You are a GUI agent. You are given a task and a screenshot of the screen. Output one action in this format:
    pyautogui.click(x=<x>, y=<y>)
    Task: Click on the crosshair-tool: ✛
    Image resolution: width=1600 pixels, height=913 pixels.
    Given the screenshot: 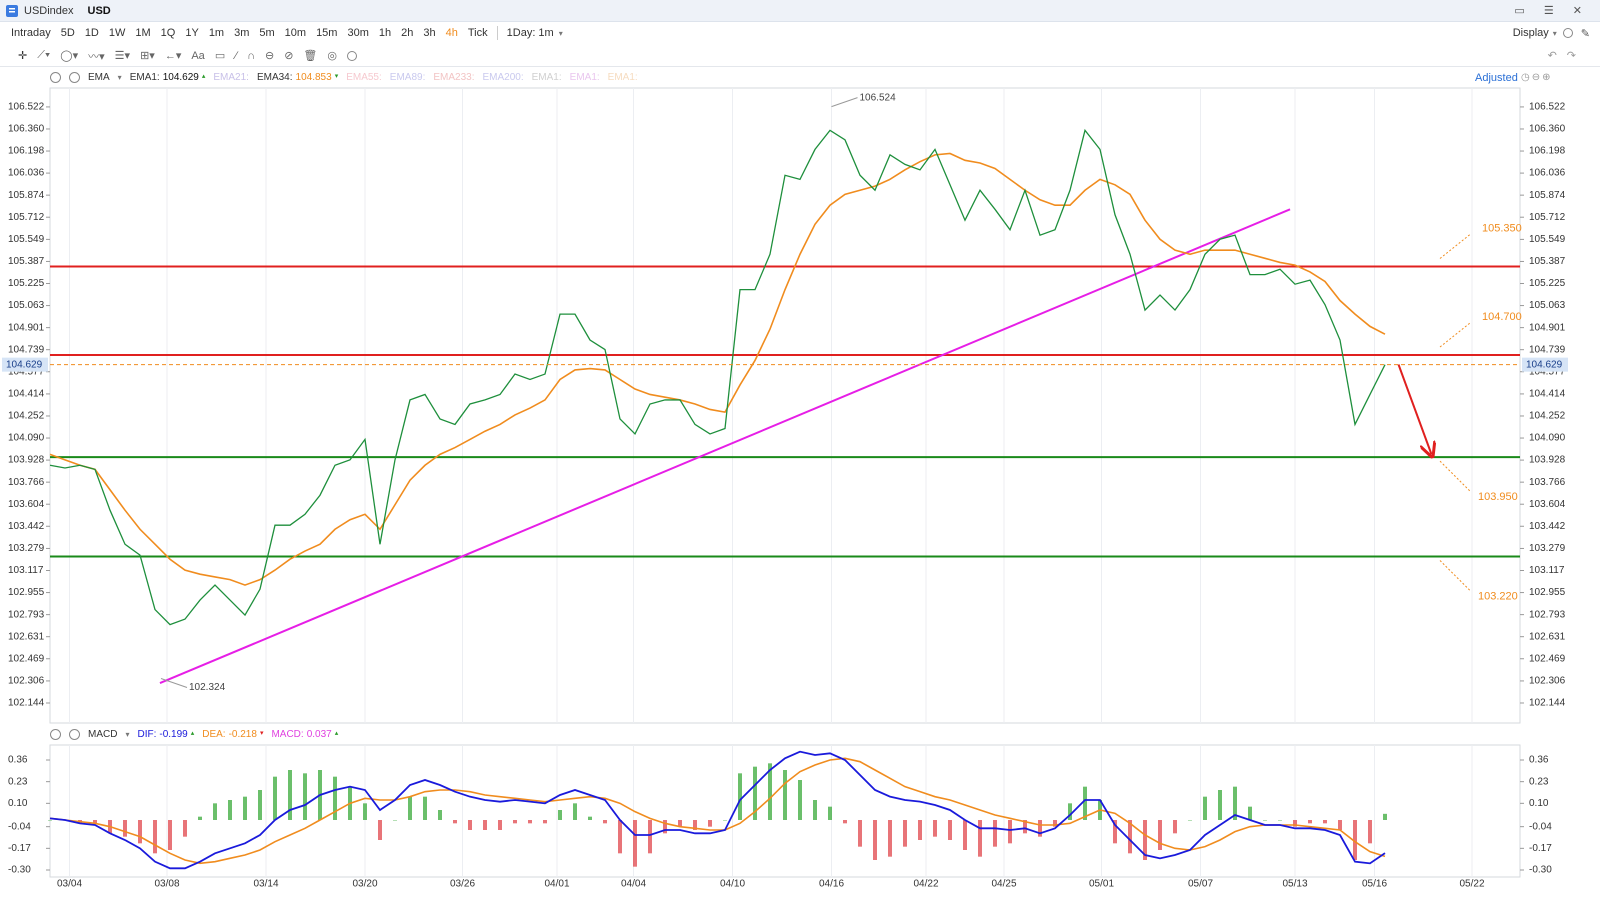 What is the action you would take?
    pyautogui.click(x=23, y=56)
    